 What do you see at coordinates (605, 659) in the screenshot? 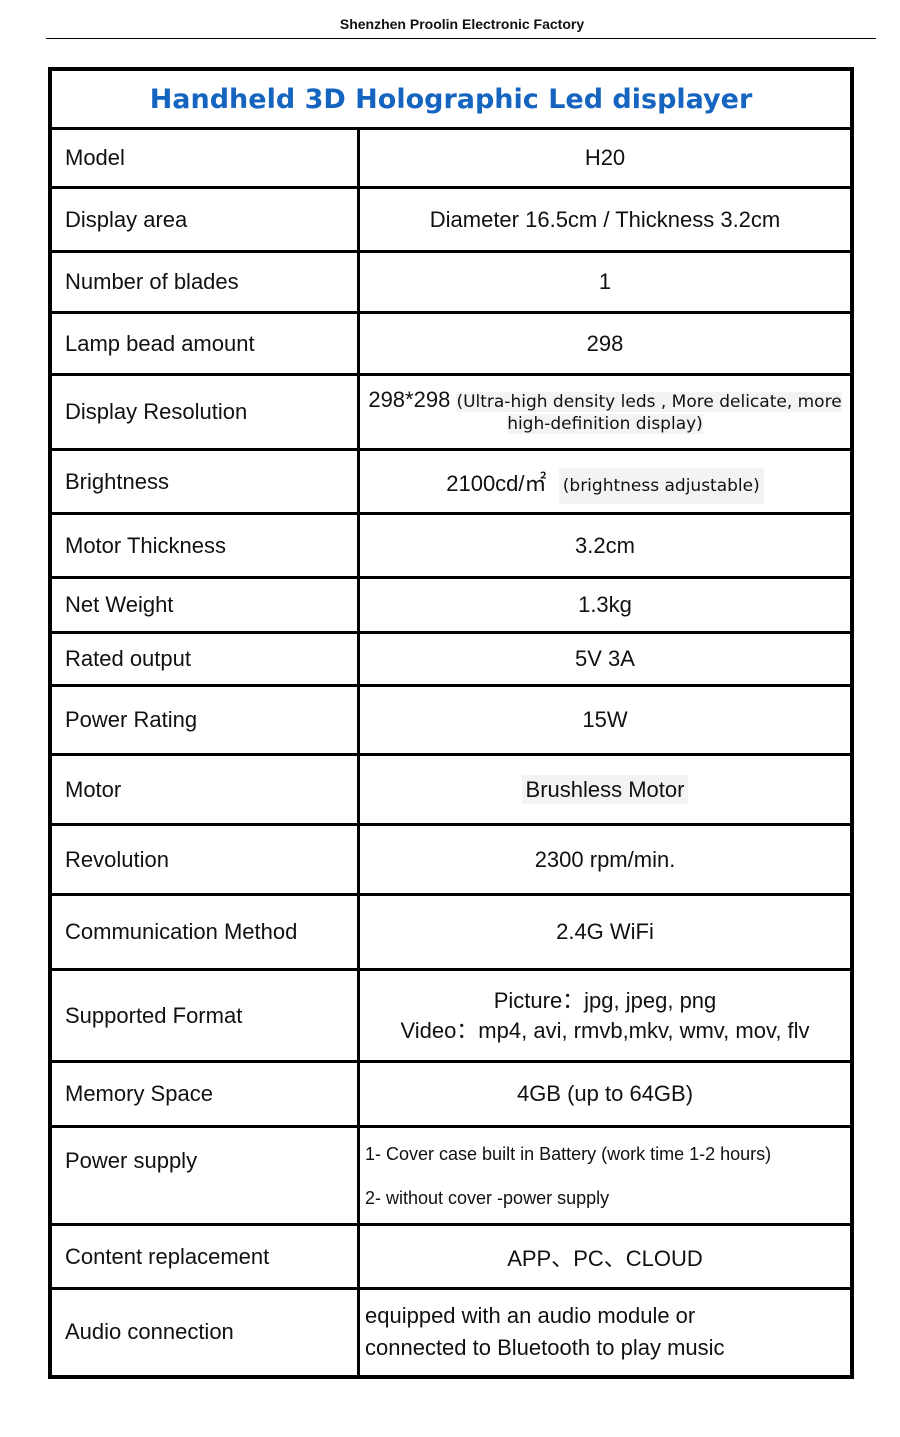
I see `spec-value: 5V 3A` at bounding box center [605, 659].